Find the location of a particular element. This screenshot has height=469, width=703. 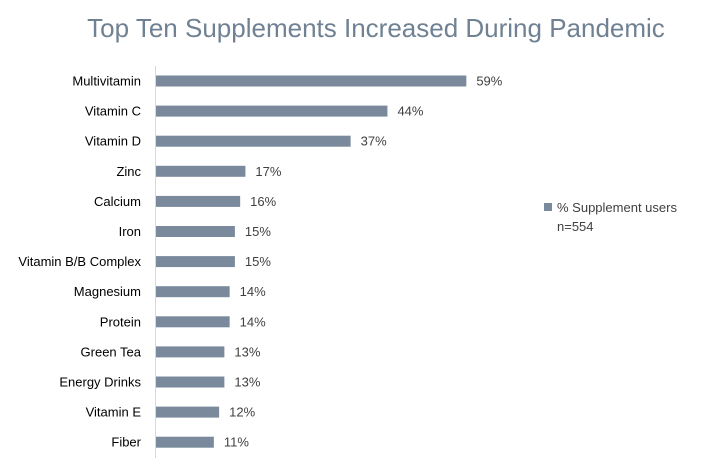

data-label: 11% is located at coordinates (236, 442).